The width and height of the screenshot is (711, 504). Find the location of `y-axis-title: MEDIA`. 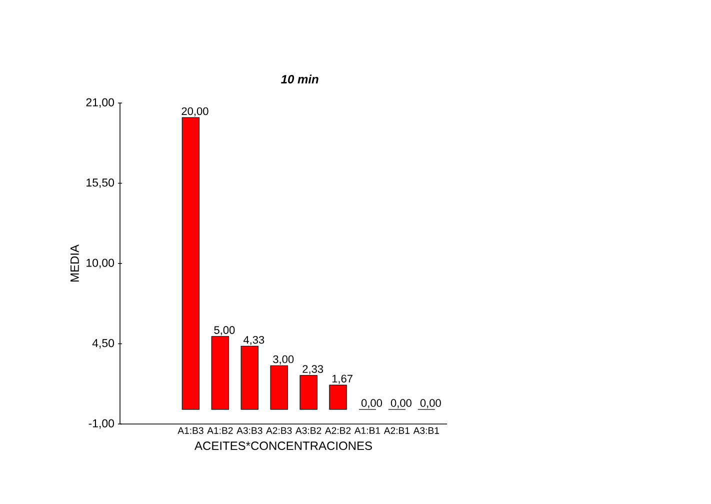

y-axis-title: MEDIA is located at coordinates (74, 263).